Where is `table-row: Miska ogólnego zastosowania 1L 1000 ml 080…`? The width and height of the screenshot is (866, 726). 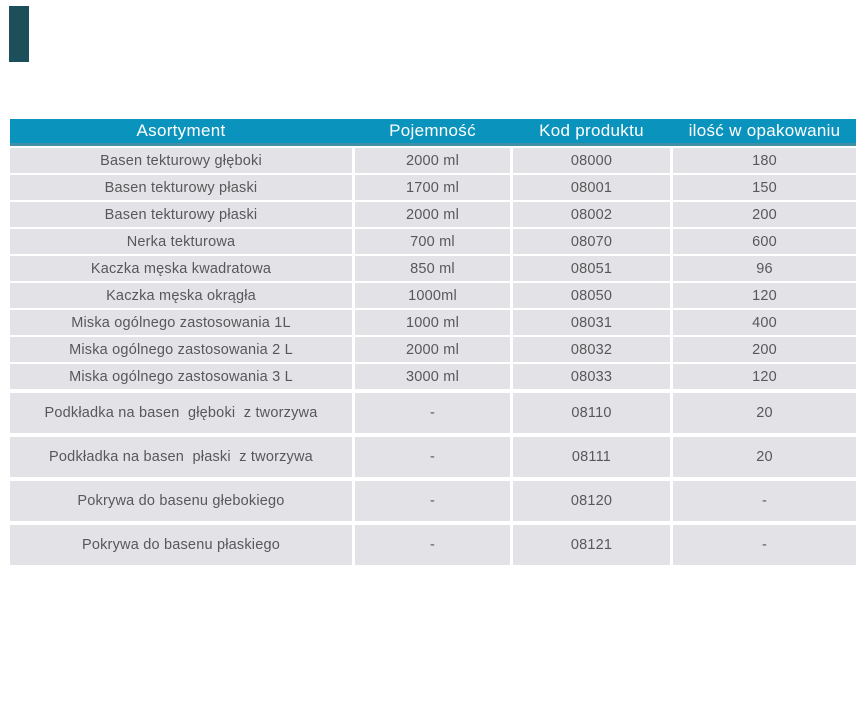 table-row: Miska ogólnego zastosowania 1L 1000 ml 080… is located at coordinates (433, 322).